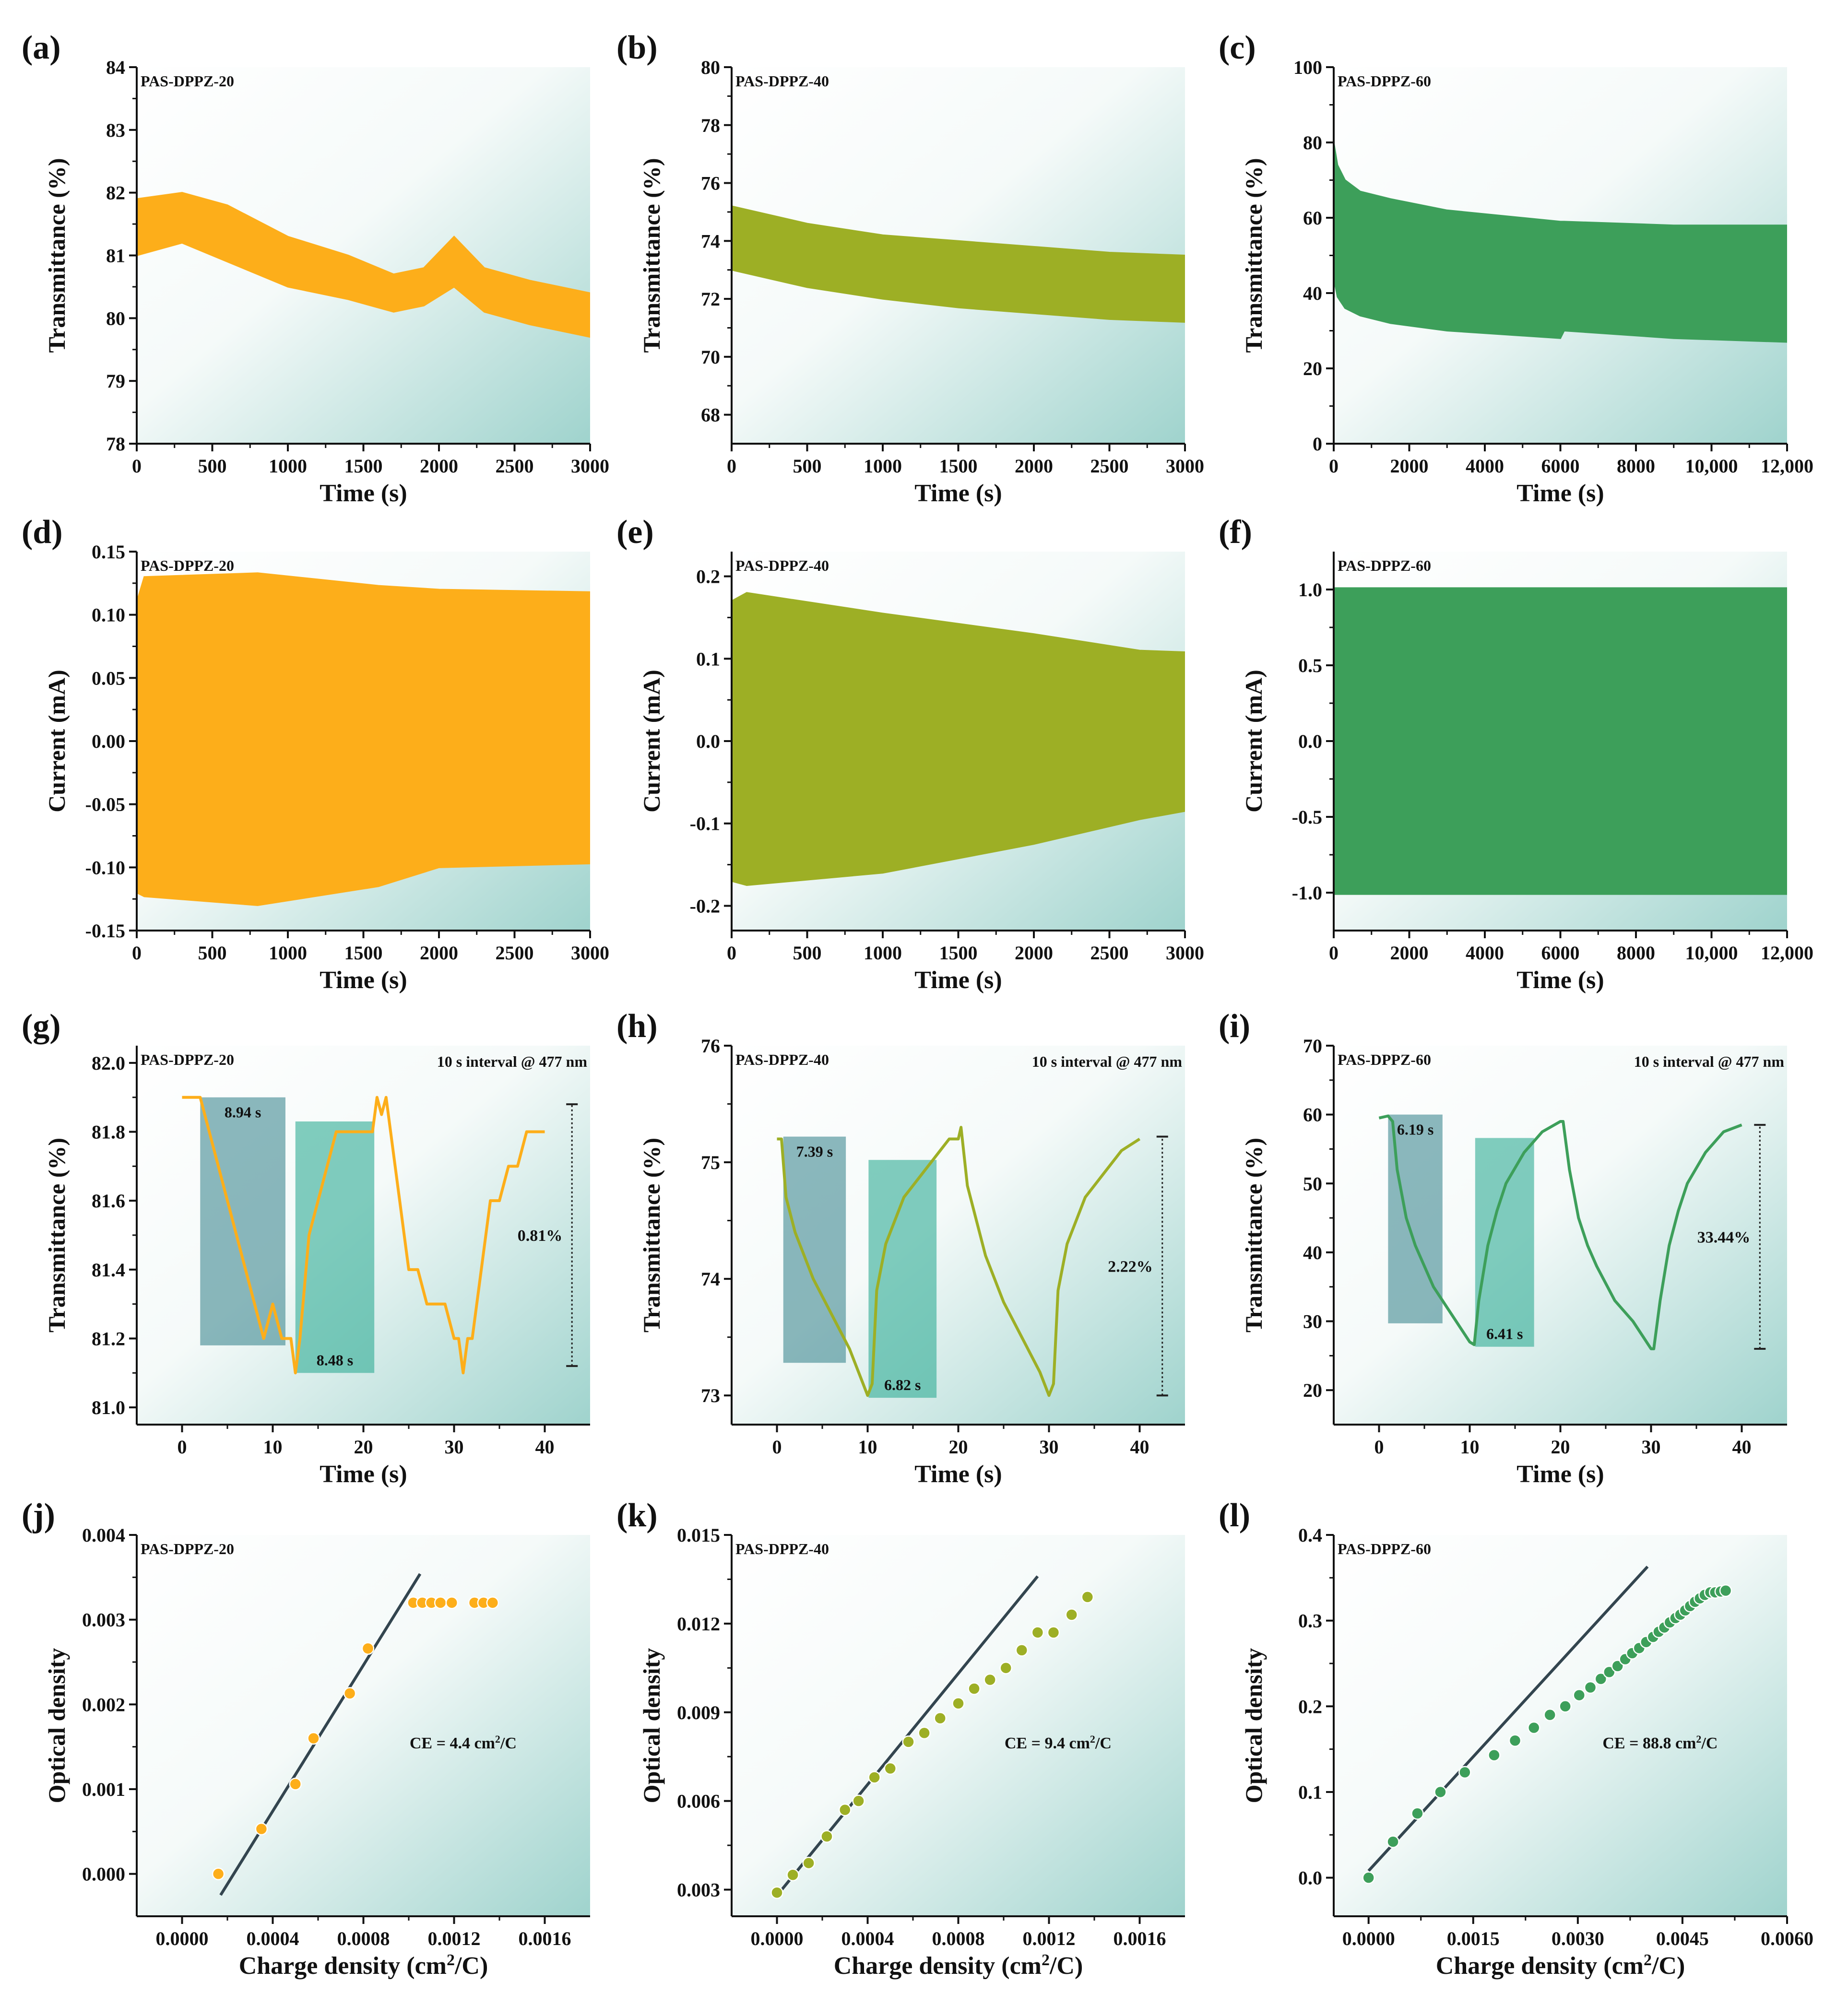  Describe the element at coordinates (1310, 665) in the screenshot. I see `y-tick-label: 0.5` at that location.